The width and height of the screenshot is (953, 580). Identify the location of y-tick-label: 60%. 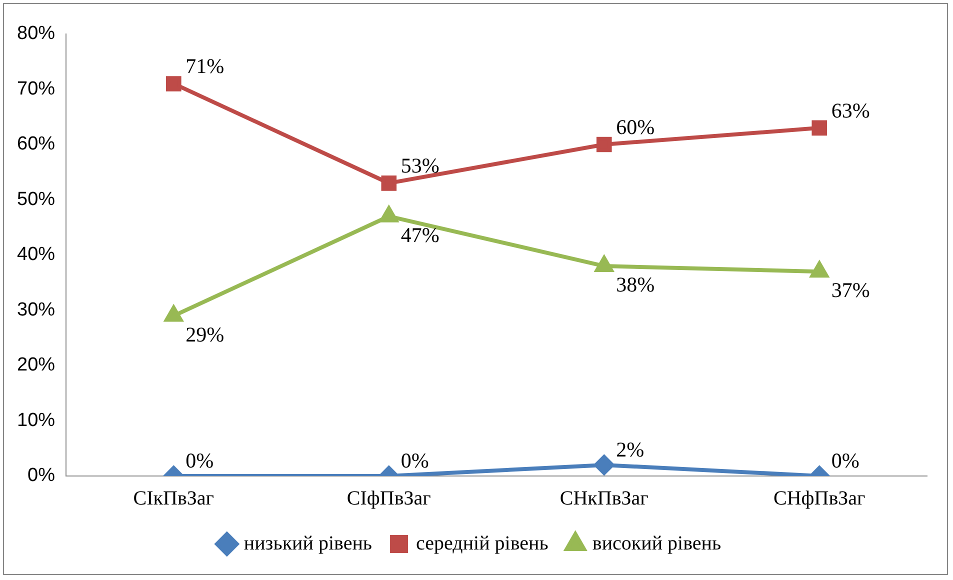
(36, 144).